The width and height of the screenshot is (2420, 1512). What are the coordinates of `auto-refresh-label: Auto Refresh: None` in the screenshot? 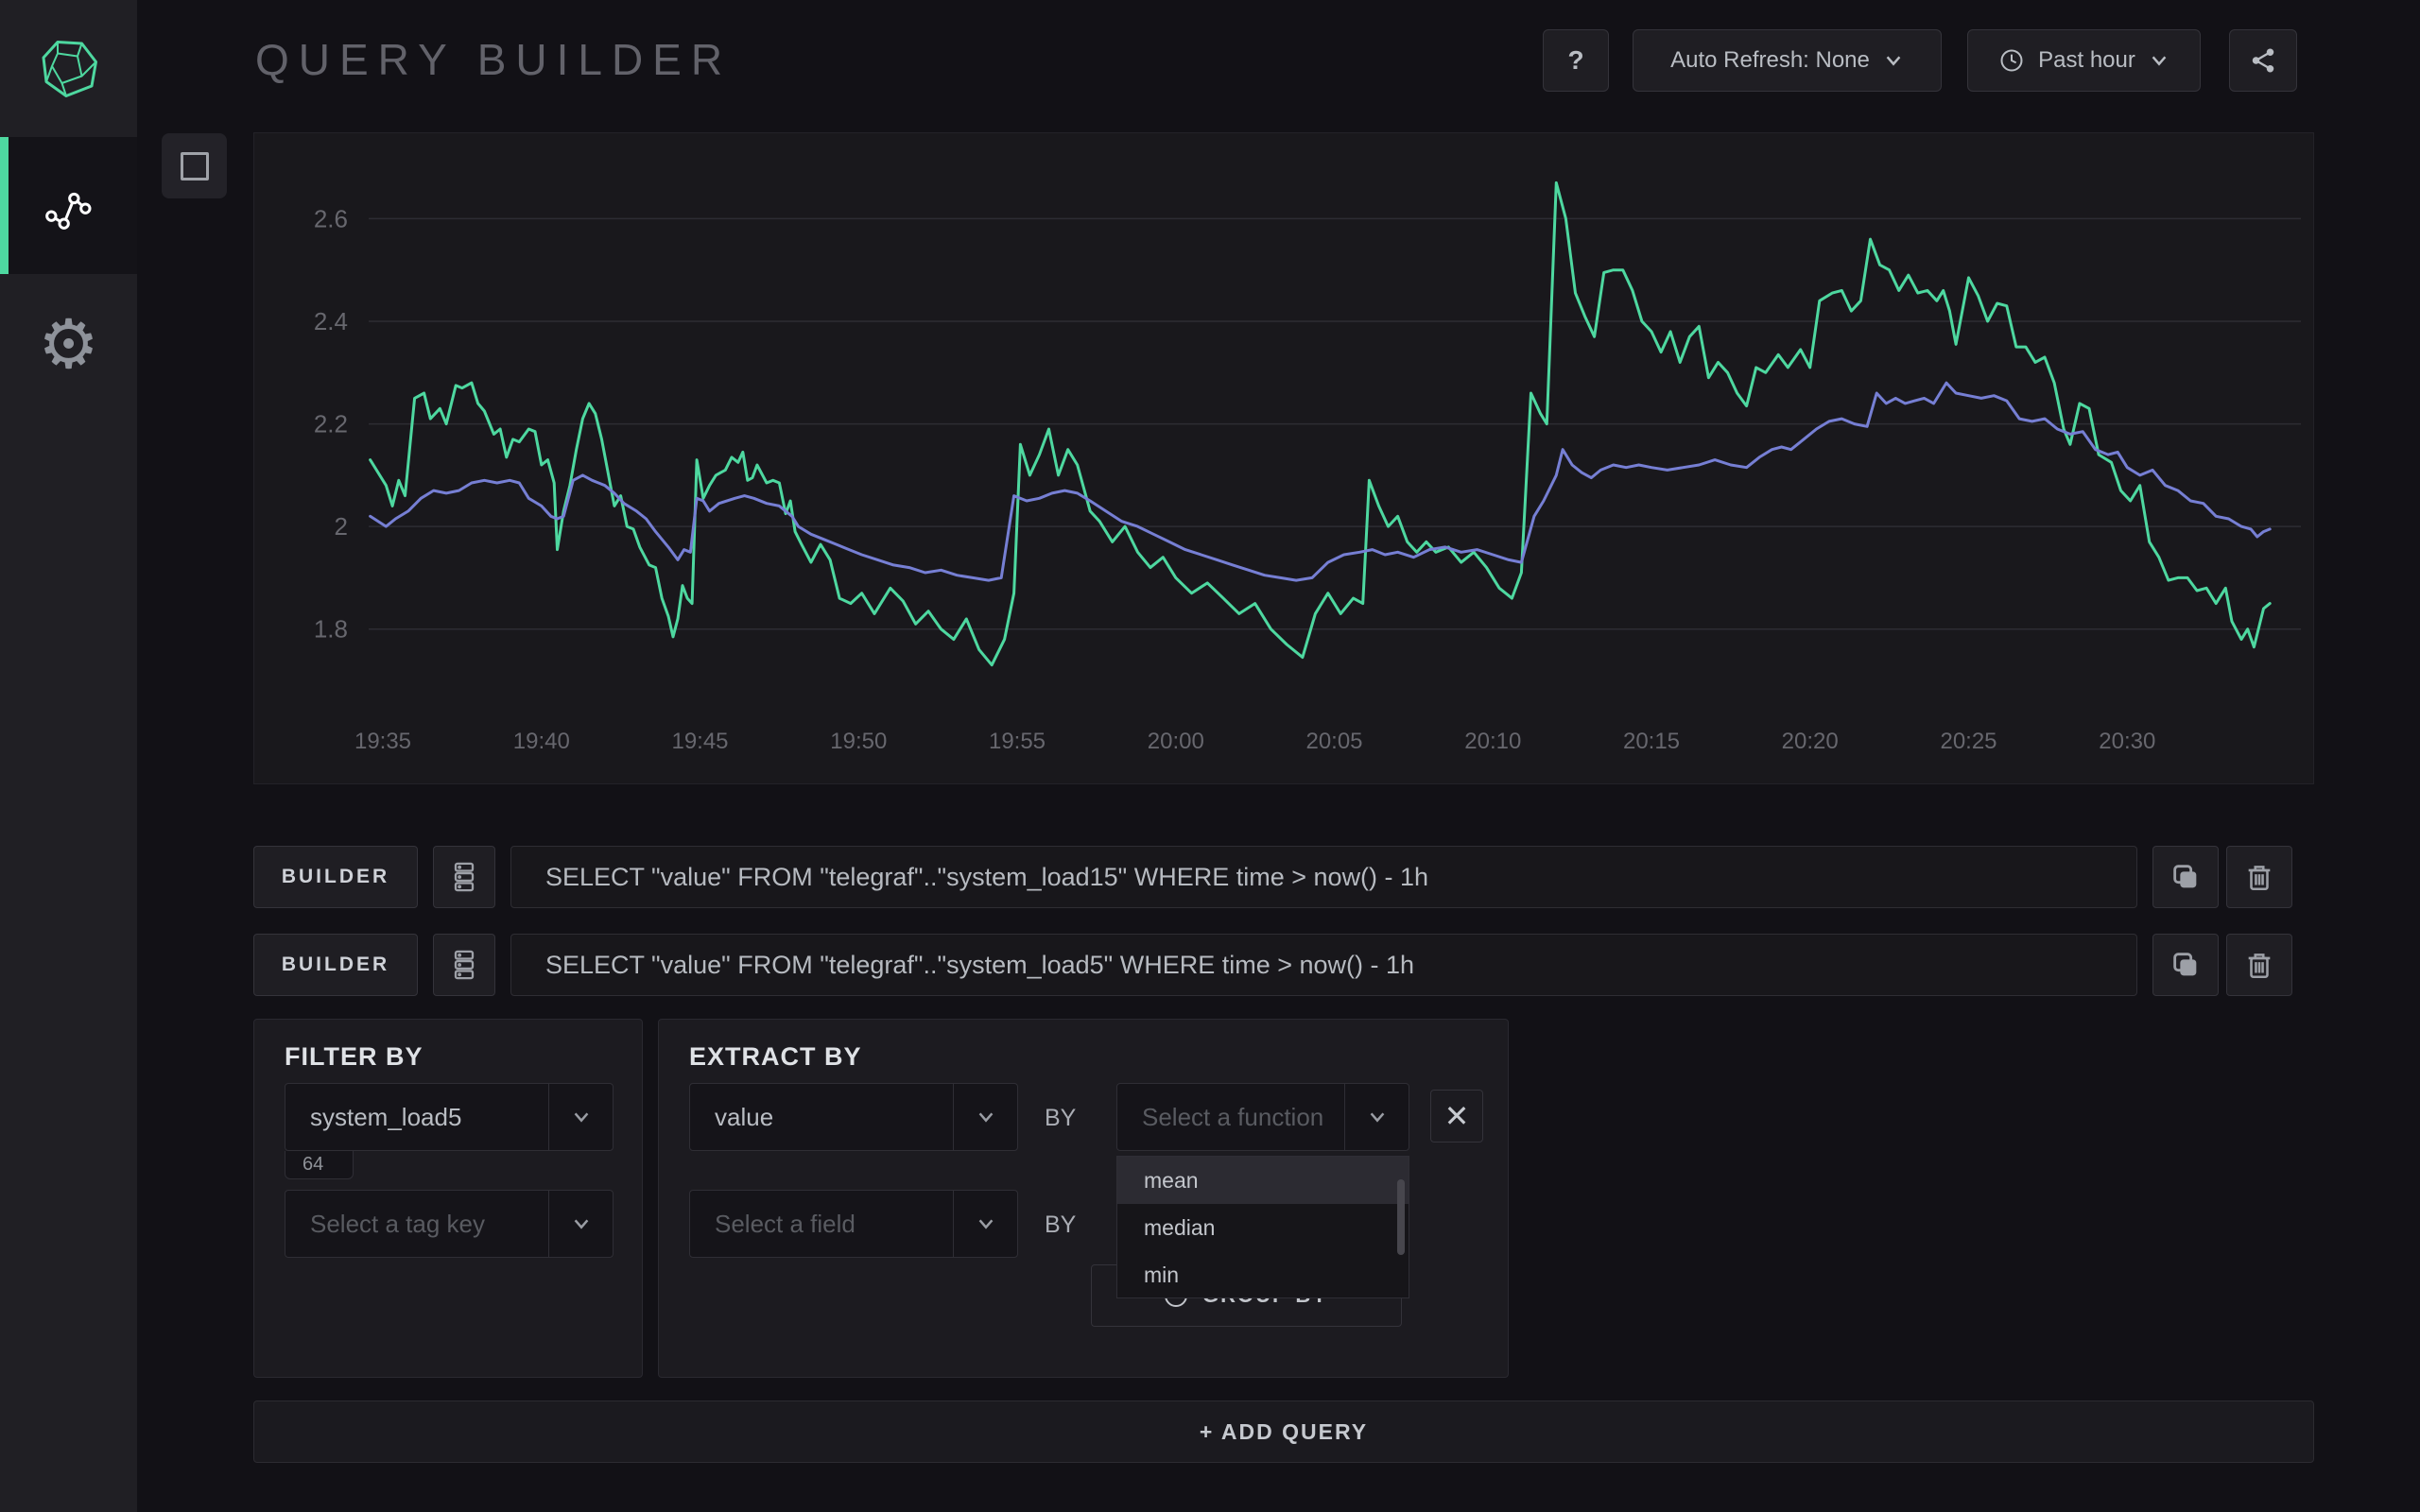 It's located at (1770, 60).